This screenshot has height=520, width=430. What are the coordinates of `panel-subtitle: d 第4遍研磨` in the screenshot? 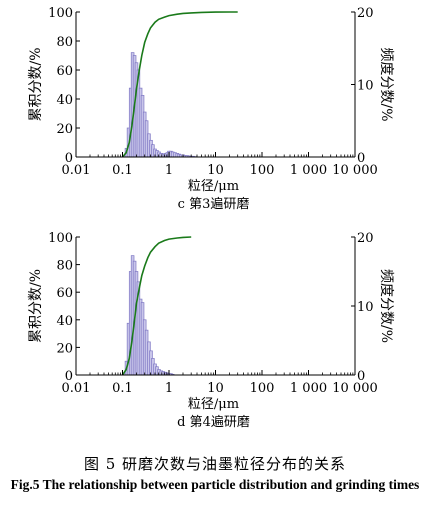 It's located at (213, 422).